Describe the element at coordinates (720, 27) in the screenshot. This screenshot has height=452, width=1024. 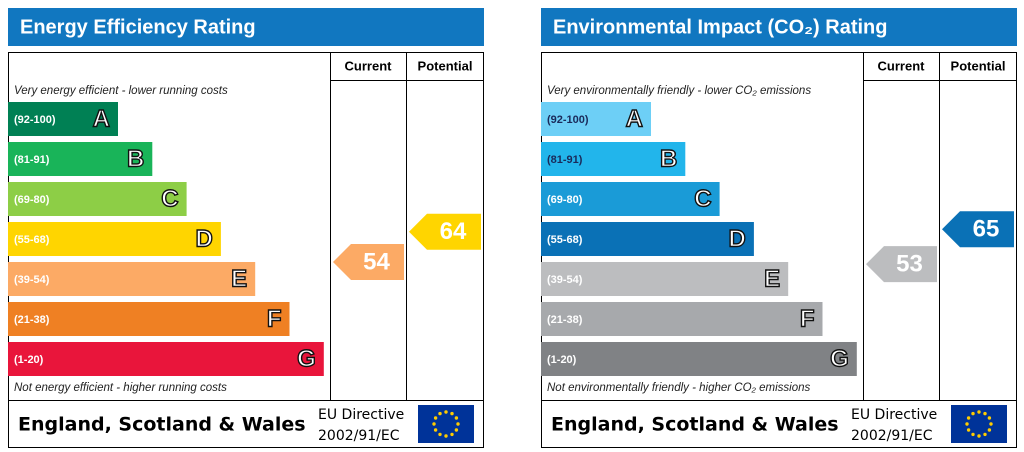
I see `panel-title: Environmental Impact (CO₂) Rating` at that location.